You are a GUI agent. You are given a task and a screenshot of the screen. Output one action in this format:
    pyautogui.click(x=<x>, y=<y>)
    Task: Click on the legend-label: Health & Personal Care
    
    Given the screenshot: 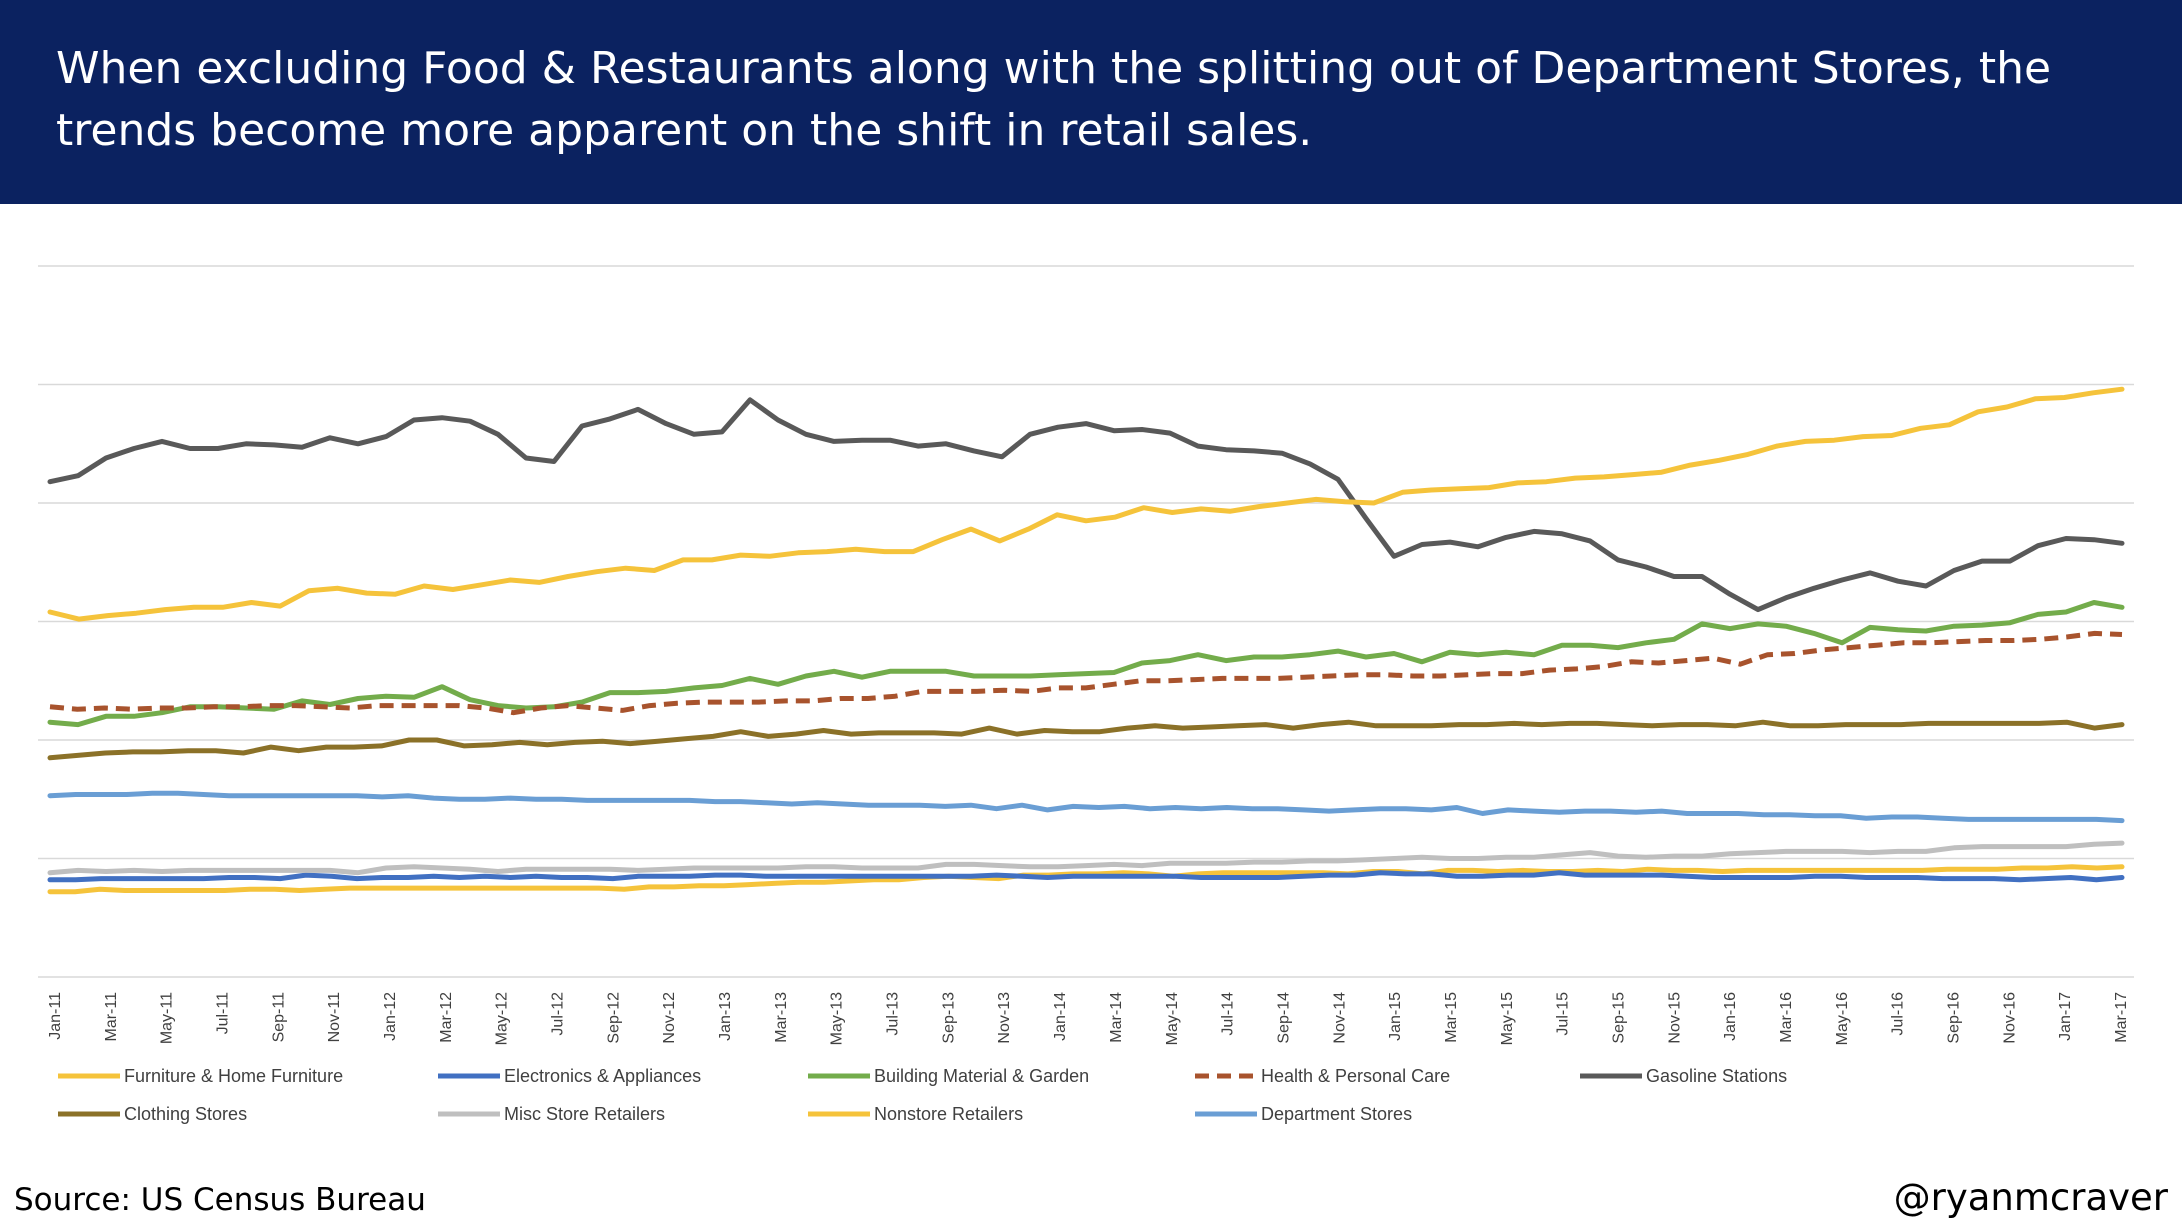 What is the action you would take?
    pyautogui.click(x=1355, y=1076)
    